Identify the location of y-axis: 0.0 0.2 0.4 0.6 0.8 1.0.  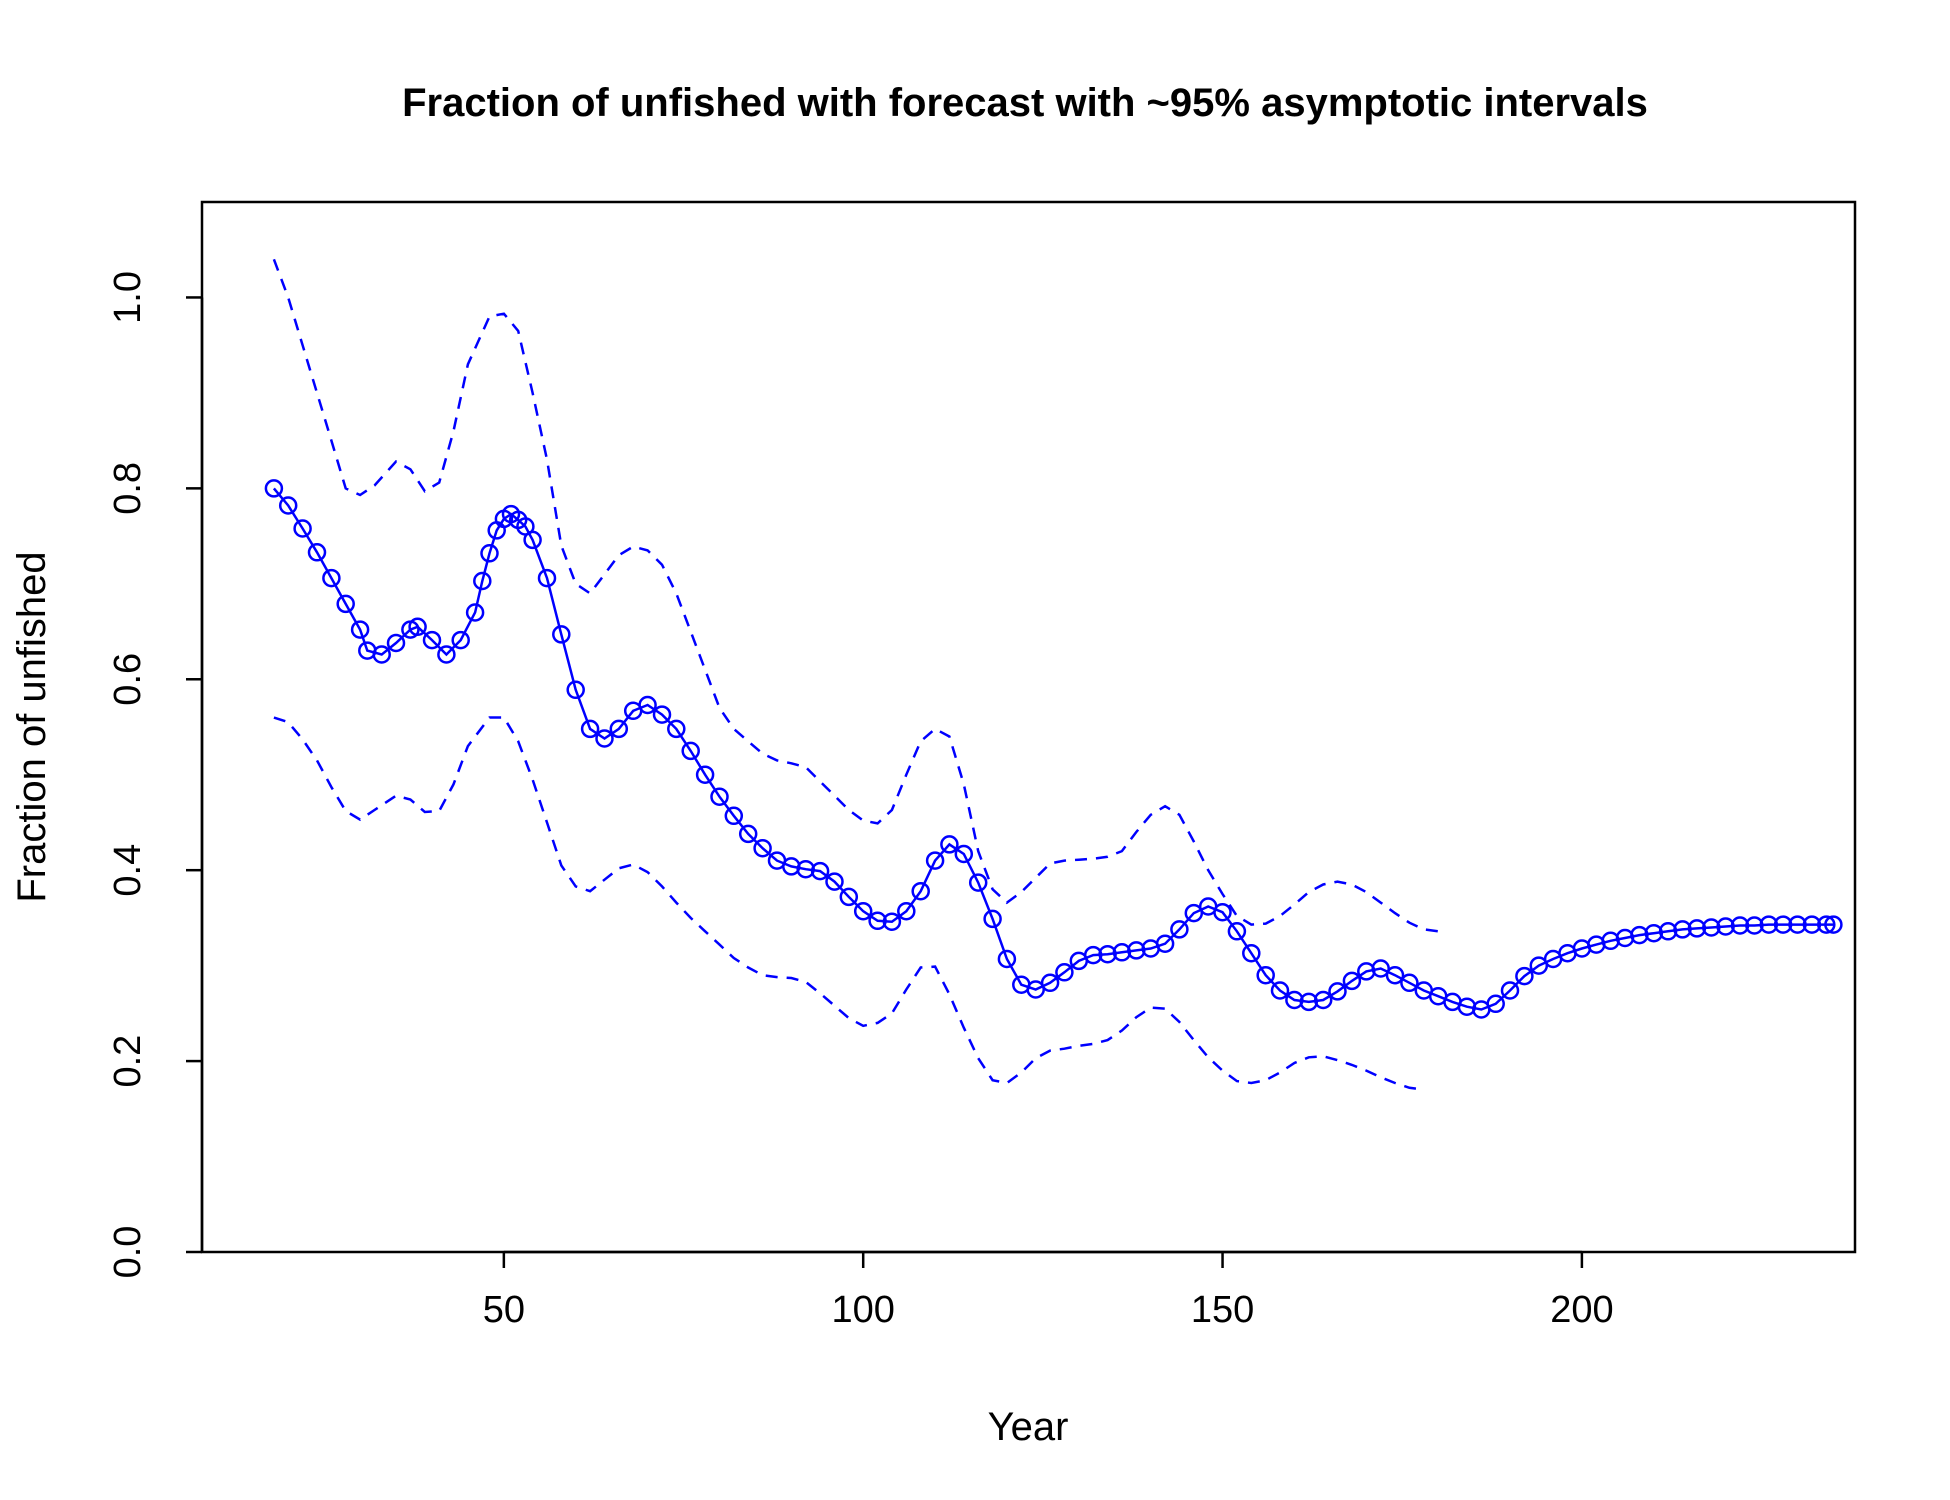
(155, 774).